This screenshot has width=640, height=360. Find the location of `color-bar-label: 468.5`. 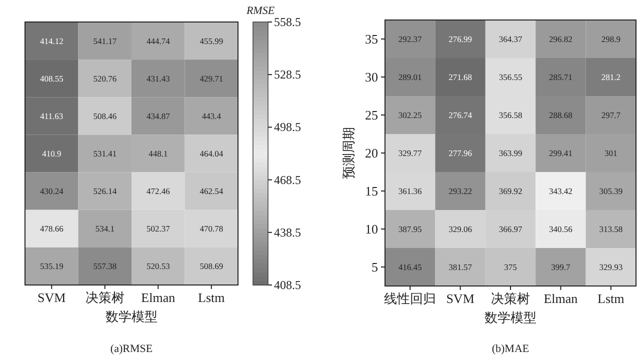

color-bar-label: 468.5 is located at coordinates (287, 179).